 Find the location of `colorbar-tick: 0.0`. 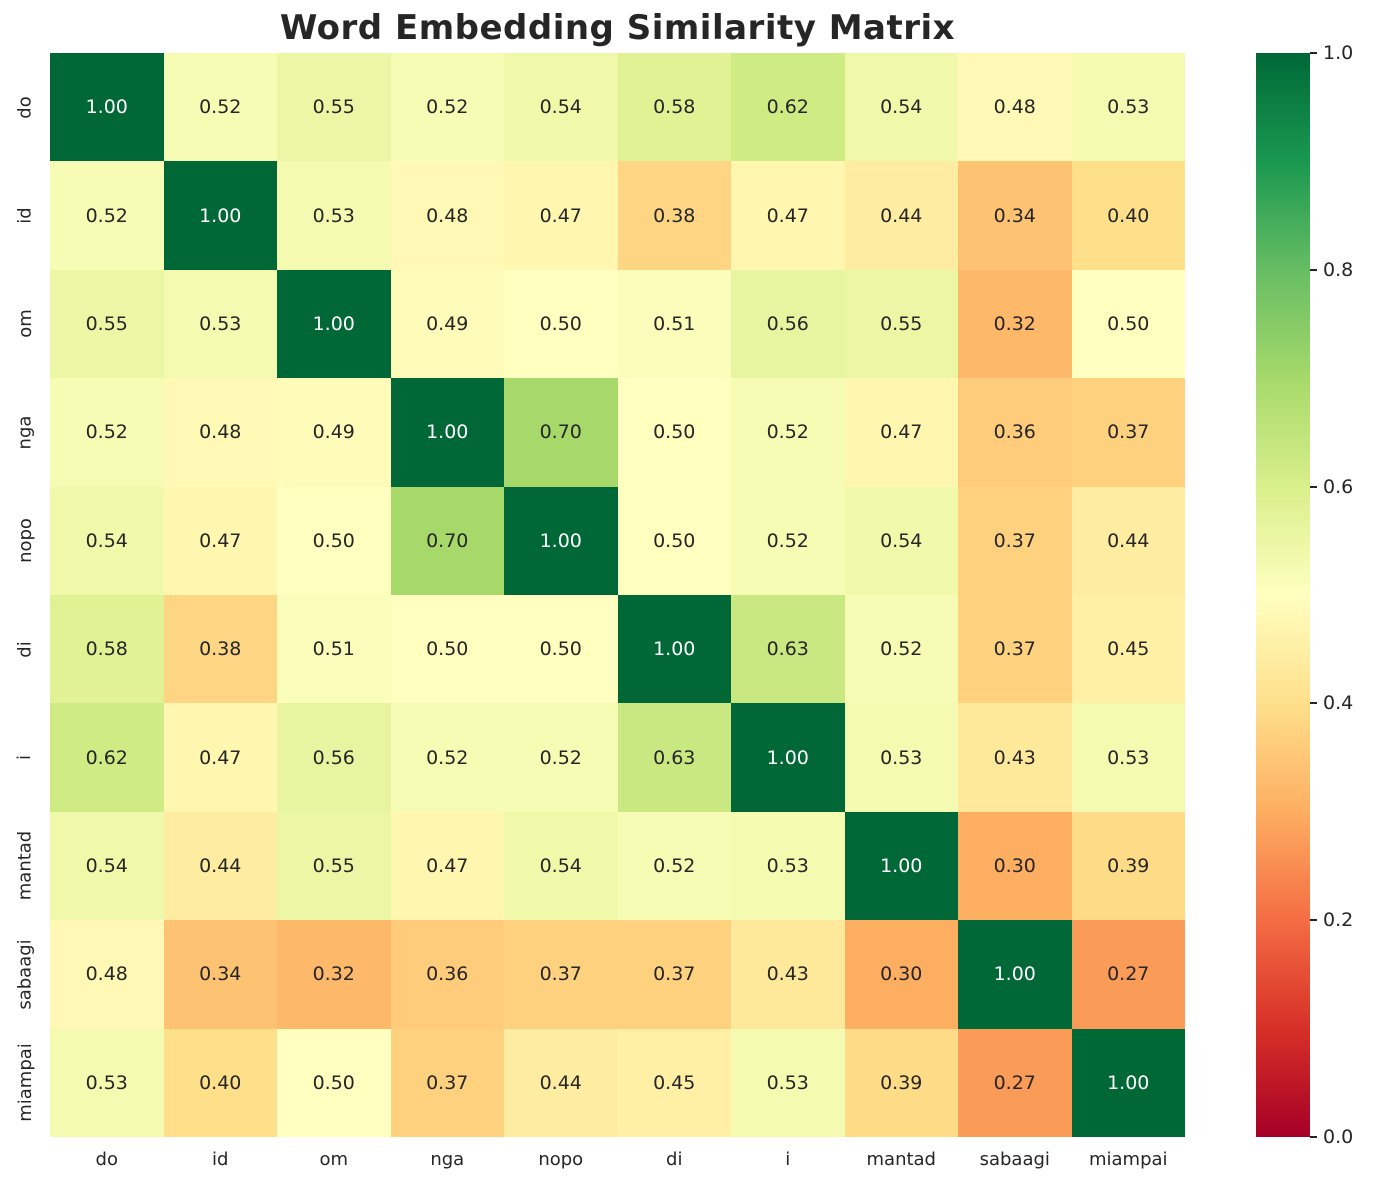

colorbar-tick: 0.0 is located at coordinates (1331, 1137).